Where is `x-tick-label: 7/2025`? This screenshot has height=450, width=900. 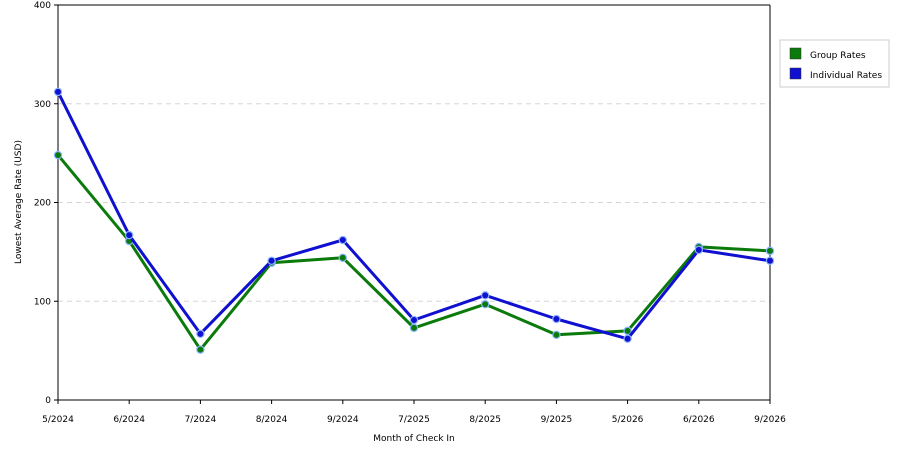 x-tick-label: 7/2025 is located at coordinates (414, 420).